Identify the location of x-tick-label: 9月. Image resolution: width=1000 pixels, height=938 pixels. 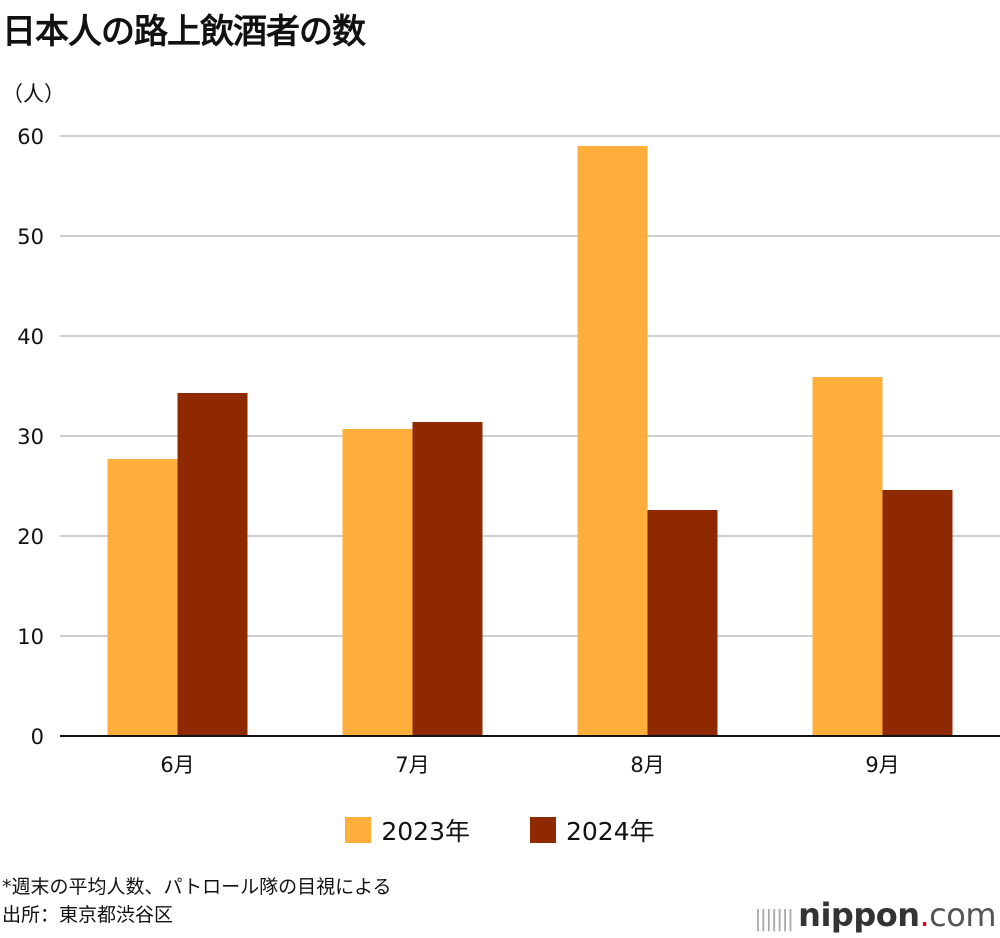
(882, 765).